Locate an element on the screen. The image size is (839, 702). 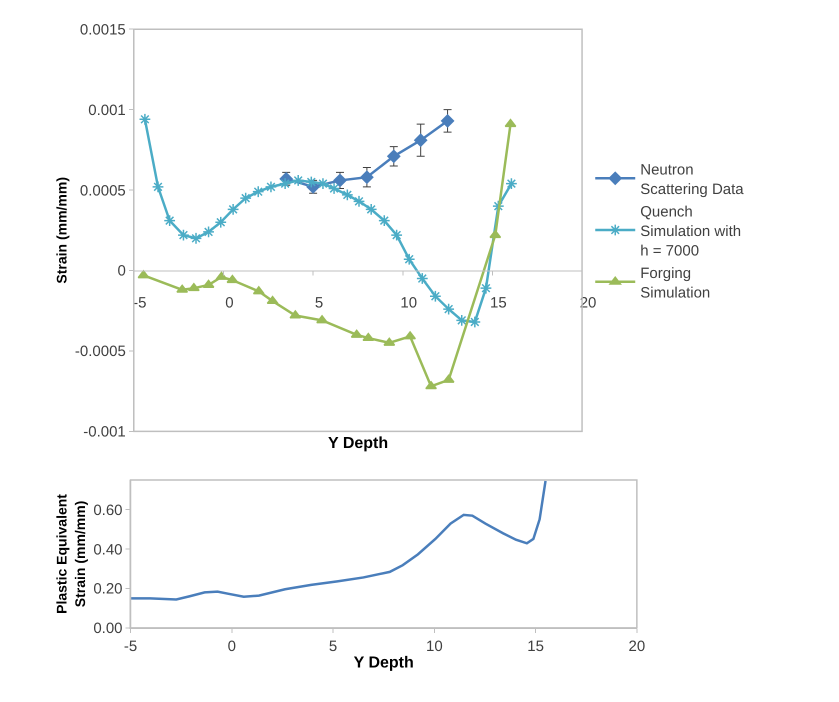
legend-label: Forging Simulation is located at coordinates (675, 283).